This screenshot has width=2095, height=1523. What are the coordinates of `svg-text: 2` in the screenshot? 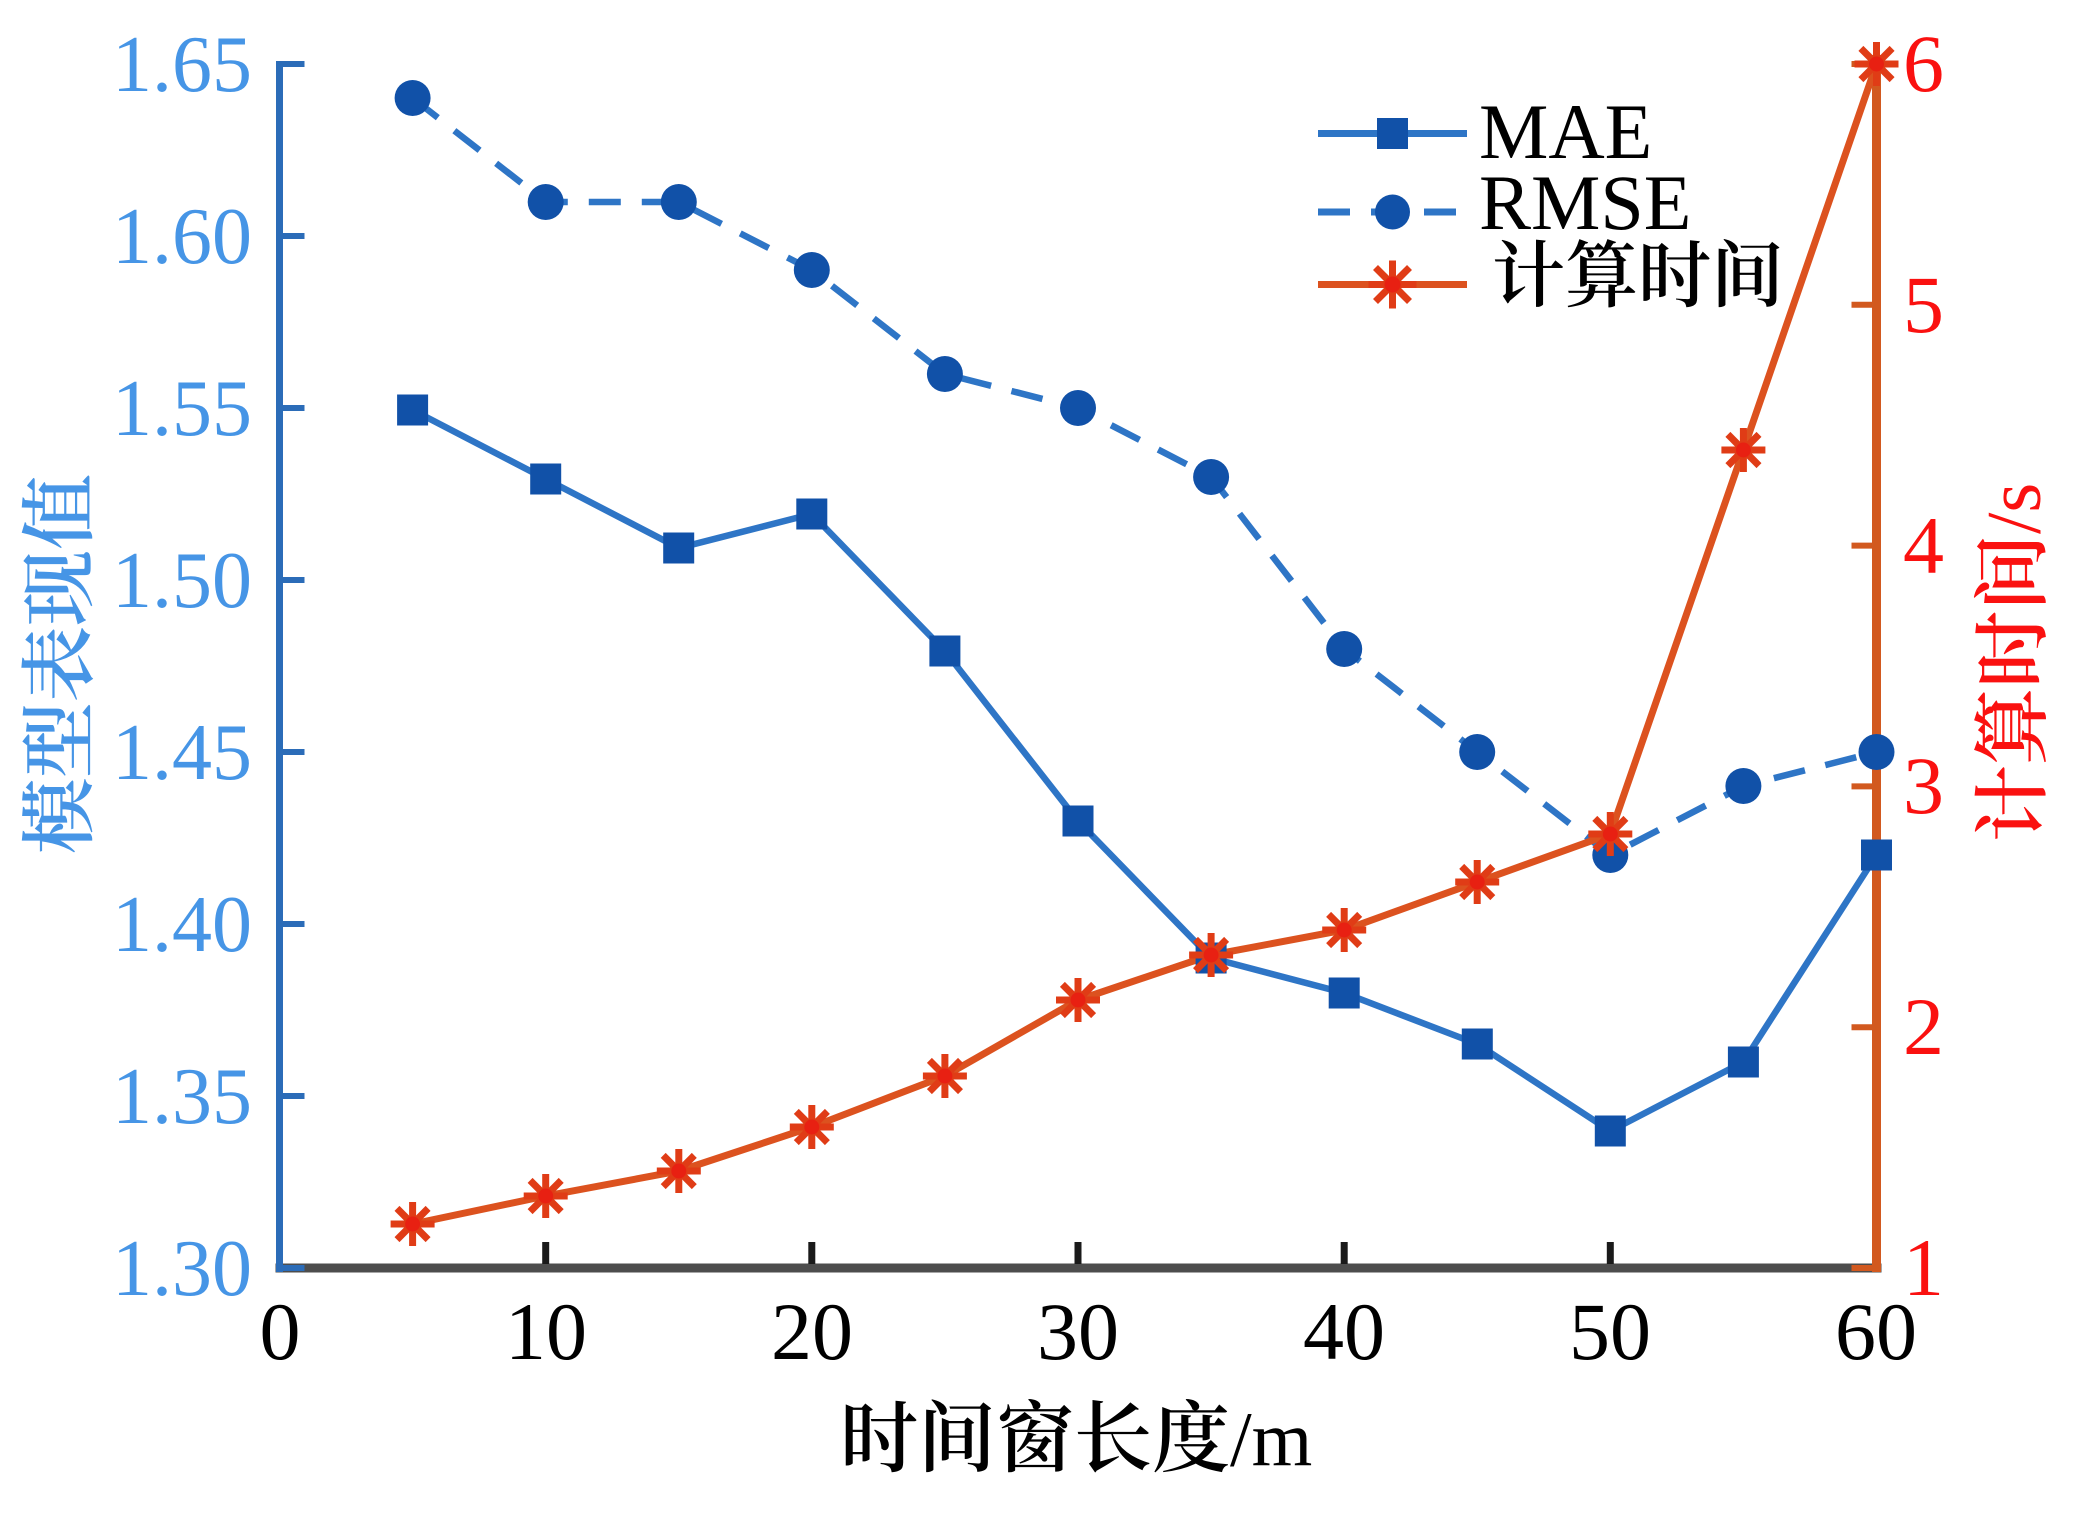 It's located at (1923, 1026).